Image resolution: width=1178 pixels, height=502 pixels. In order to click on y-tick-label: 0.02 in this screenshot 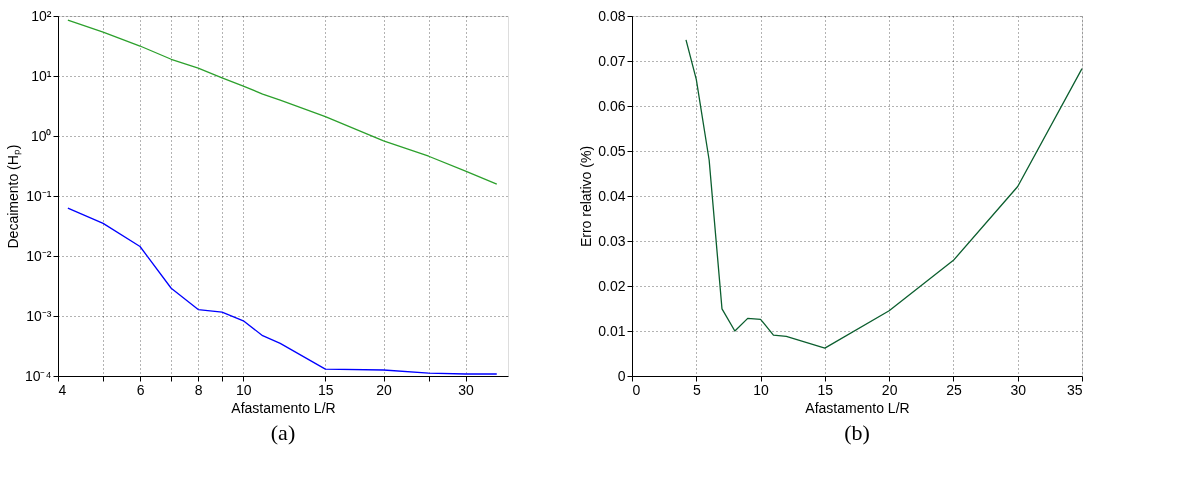, I will do `click(612, 285)`.